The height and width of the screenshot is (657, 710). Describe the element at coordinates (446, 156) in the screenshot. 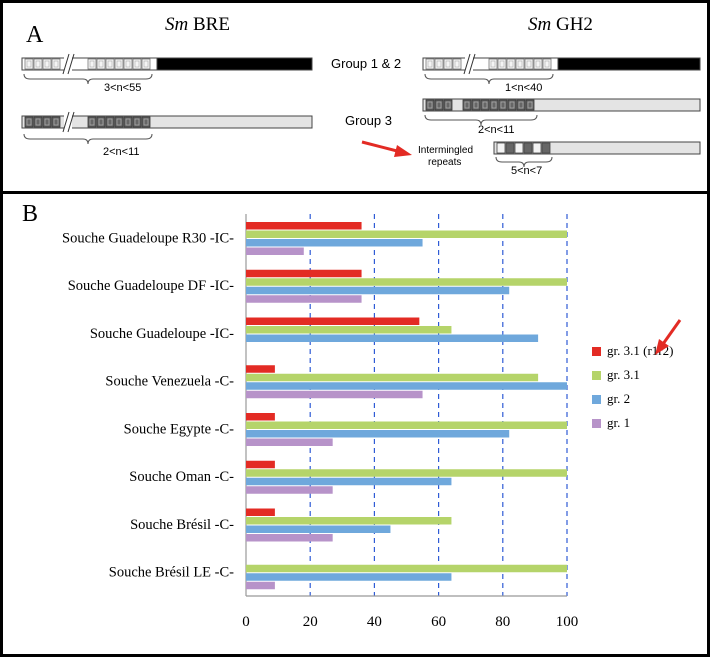

I see `intermingled-repeats-label: Intermingled repeats` at that location.